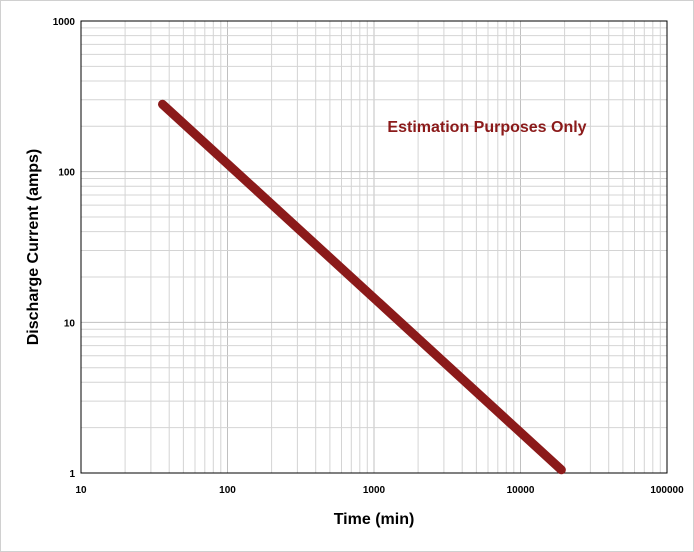 The height and width of the screenshot is (552, 694). I want to click on x-tick-labels: 10 100 1000 10000 100000, so click(379, 490).